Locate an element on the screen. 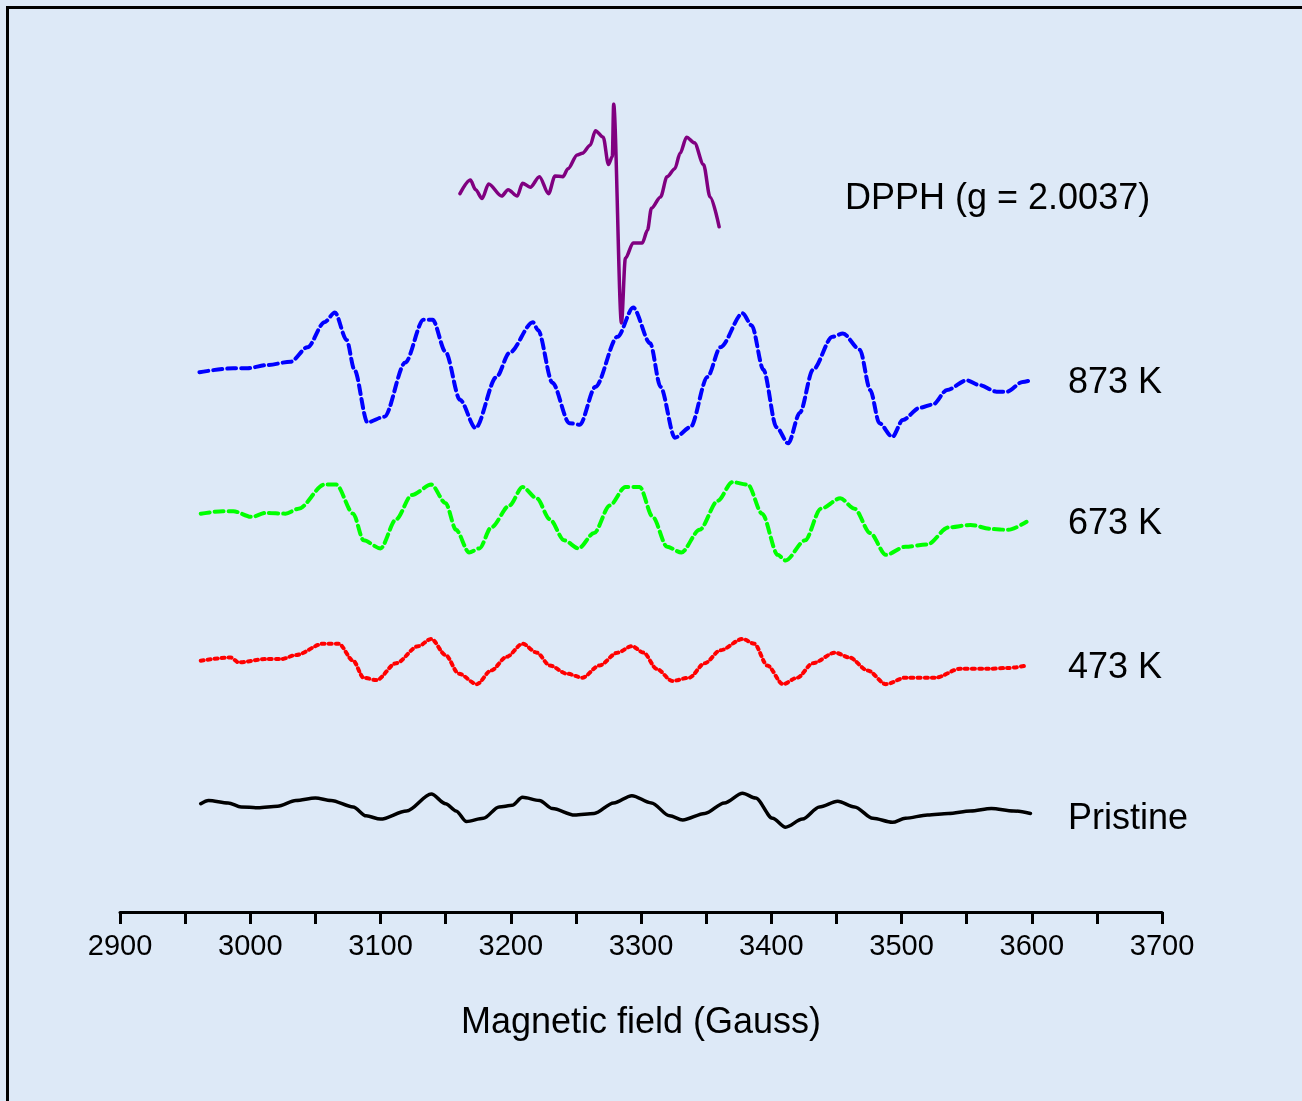 Image resolution: width=1302 pixels, height=1101 pixels. x-tick-label: 3200 is located at coordinates (511, 944).